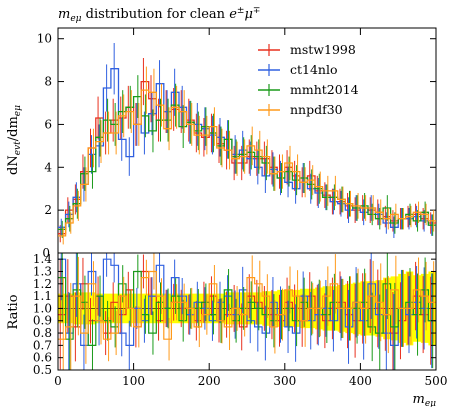 The width and height of the screenshot is (450, 407). Describe the element at coordinates (48, 82) in the screenshot. I see `main-y-tick-label: 8` at that location.